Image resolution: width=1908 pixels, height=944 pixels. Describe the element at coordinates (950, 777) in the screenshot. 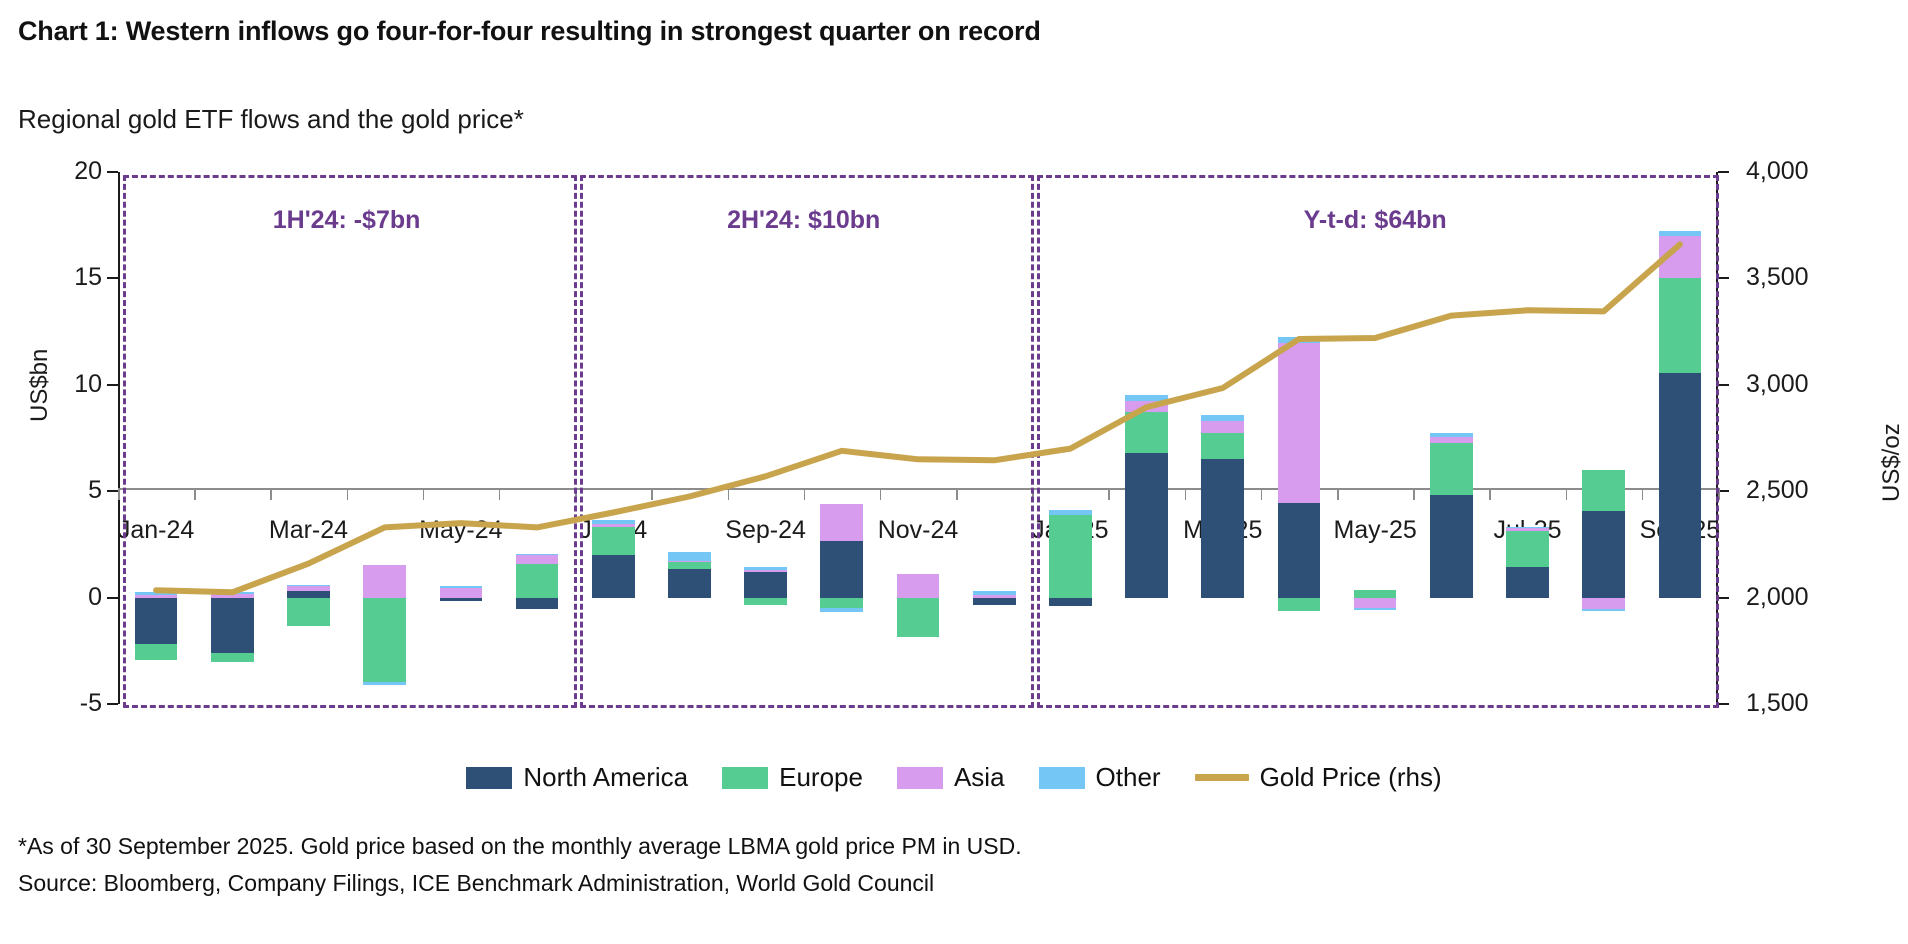

I see `legend-item-asia: Asia` at that location.